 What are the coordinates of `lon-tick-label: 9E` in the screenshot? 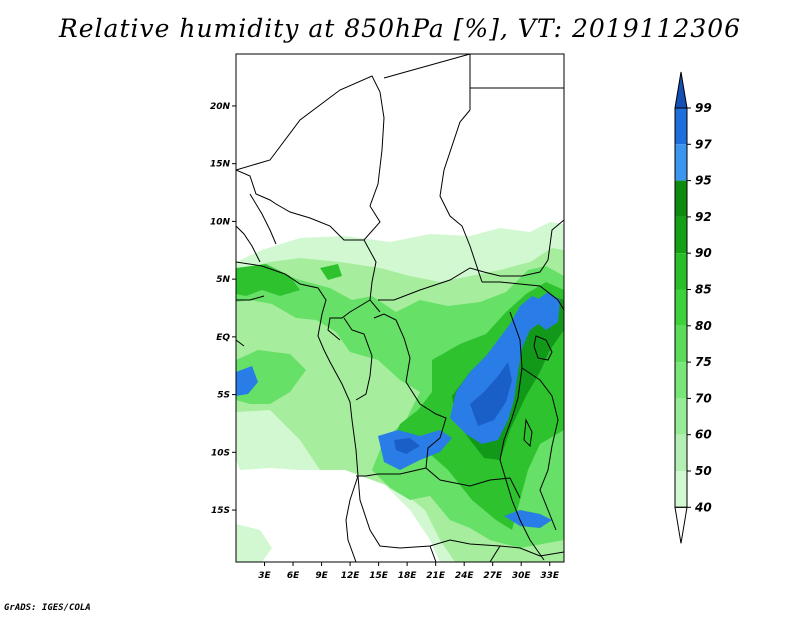 It's located at (321, 576).